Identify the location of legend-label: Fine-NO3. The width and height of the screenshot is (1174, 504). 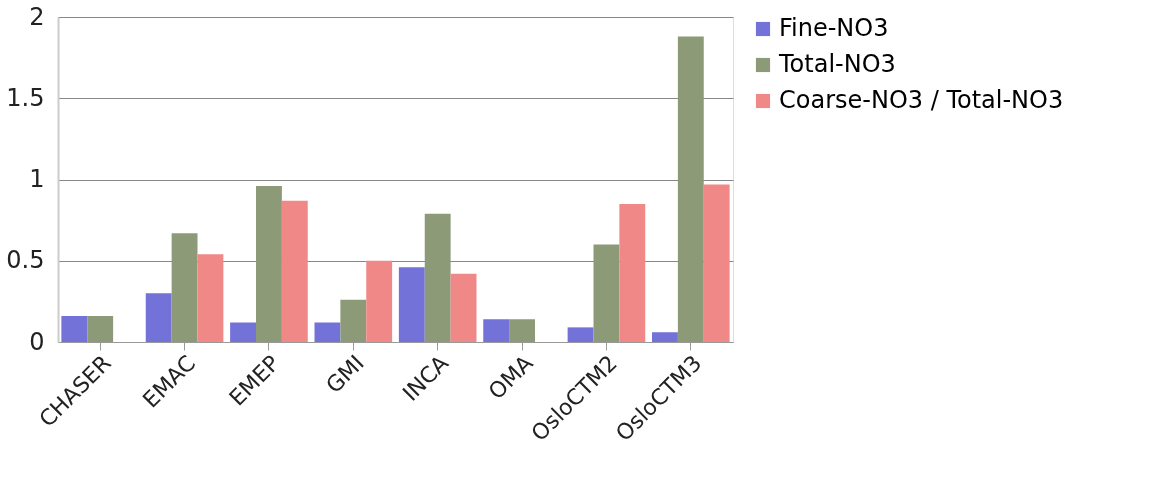
(834, 28).